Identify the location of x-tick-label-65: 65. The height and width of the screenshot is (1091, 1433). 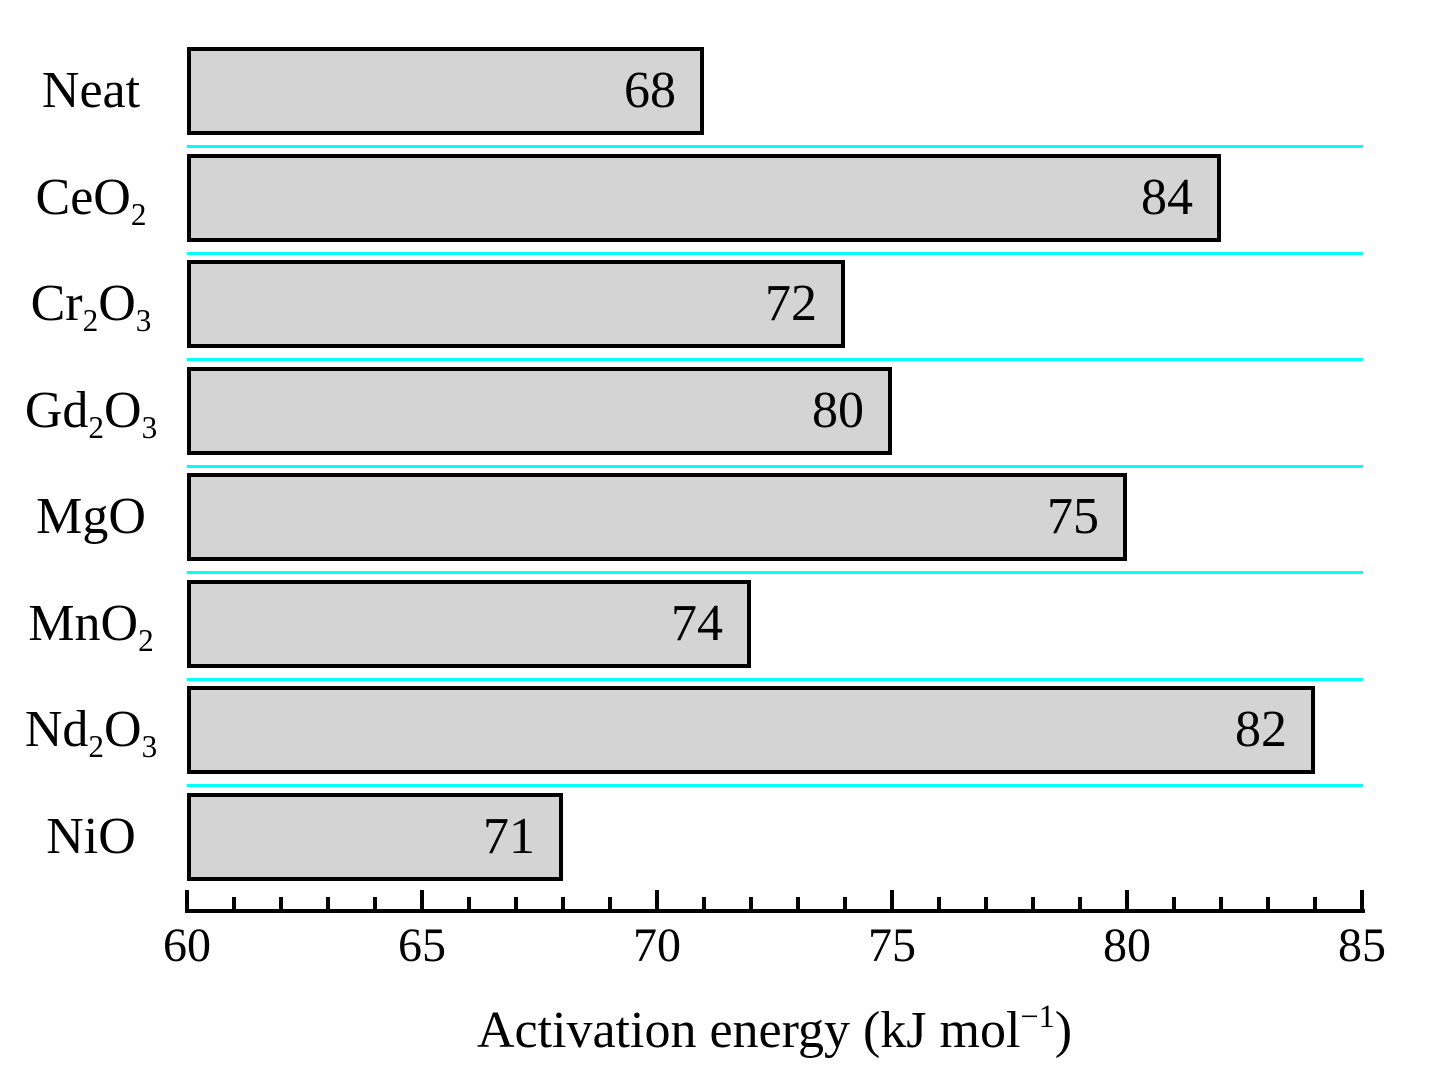
(422, 945).